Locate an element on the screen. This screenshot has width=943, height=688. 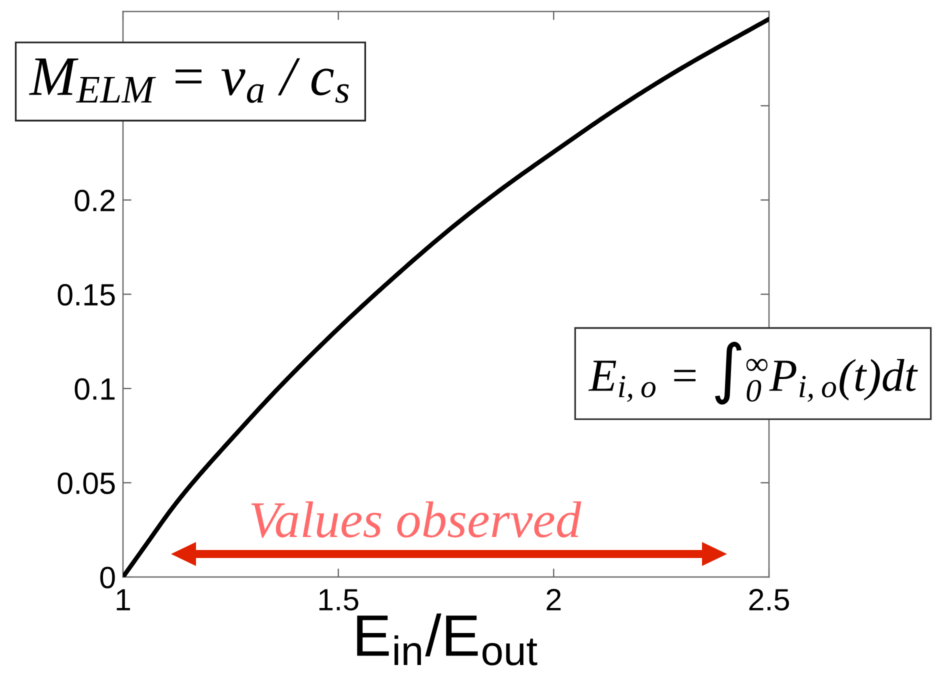
y-tick-label: 0.05 is located at coordinates (86, 483).